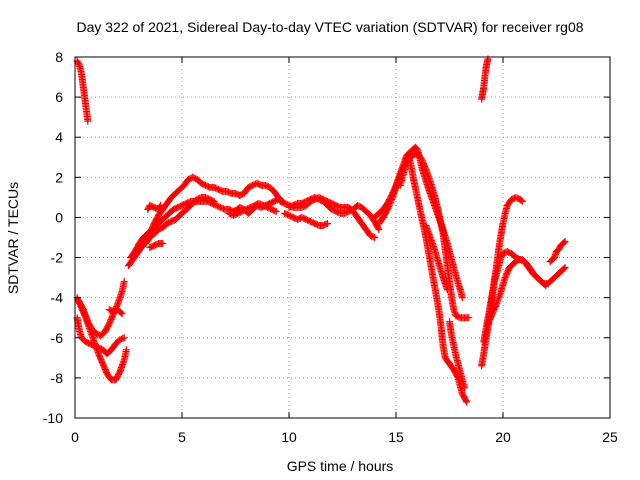  I want to click on y-tick-label: 4, so click(59, 137).